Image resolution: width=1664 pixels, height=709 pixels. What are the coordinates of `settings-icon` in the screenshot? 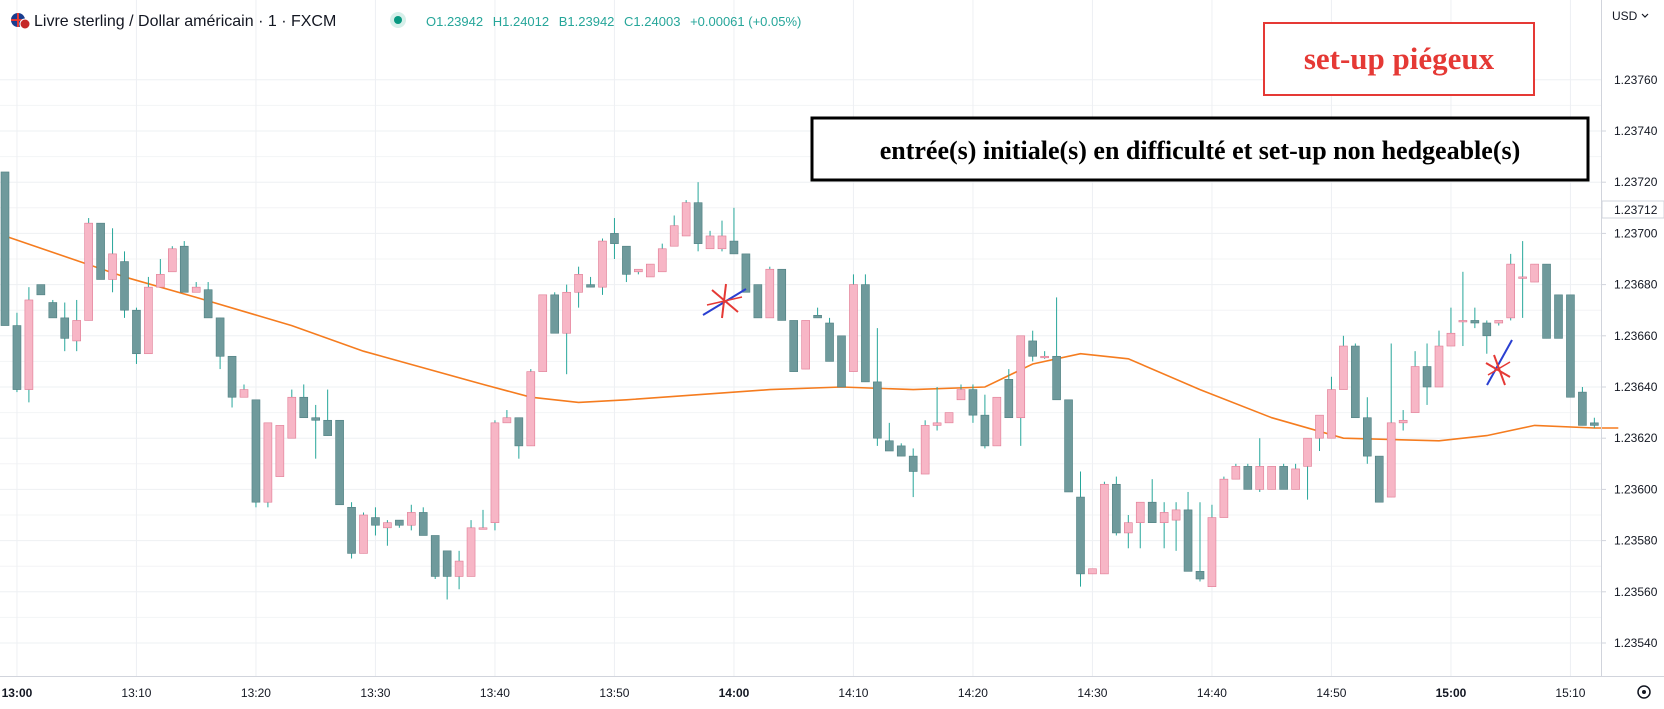 It's located at (1644, 692).